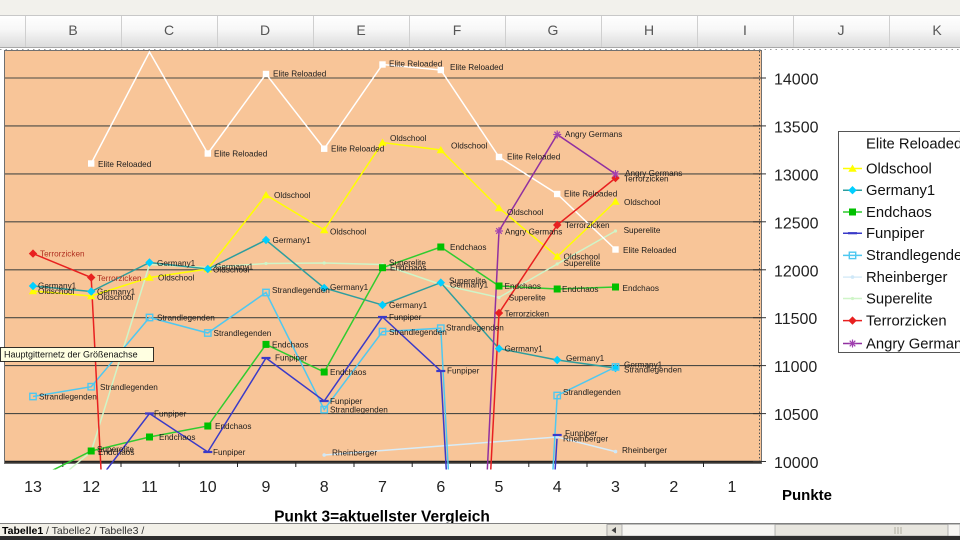  What do you see at coordinates (266, 487) in the screenshot?
I see `svg-text: 9` at bounding box center [266, 487].